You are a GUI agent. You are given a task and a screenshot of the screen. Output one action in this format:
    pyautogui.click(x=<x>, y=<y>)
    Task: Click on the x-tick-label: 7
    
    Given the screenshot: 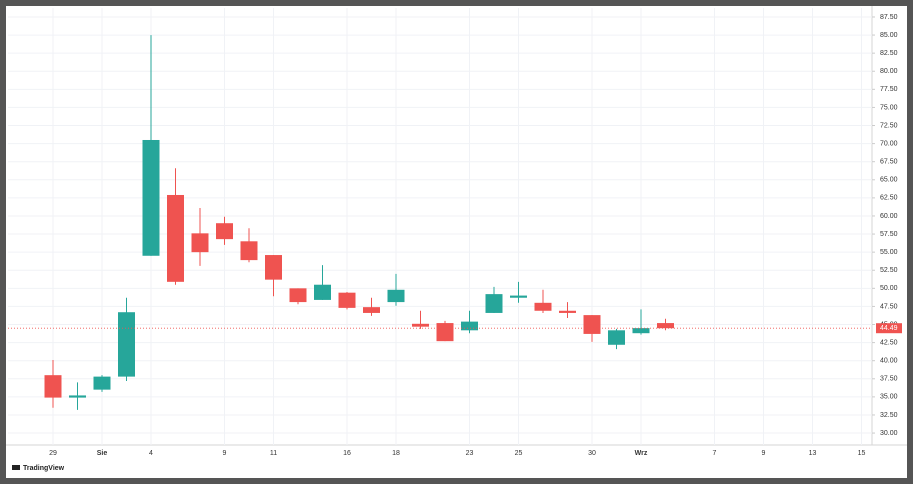 What is the action you would take?
    pyautogui.click(x=715, y=453)
    